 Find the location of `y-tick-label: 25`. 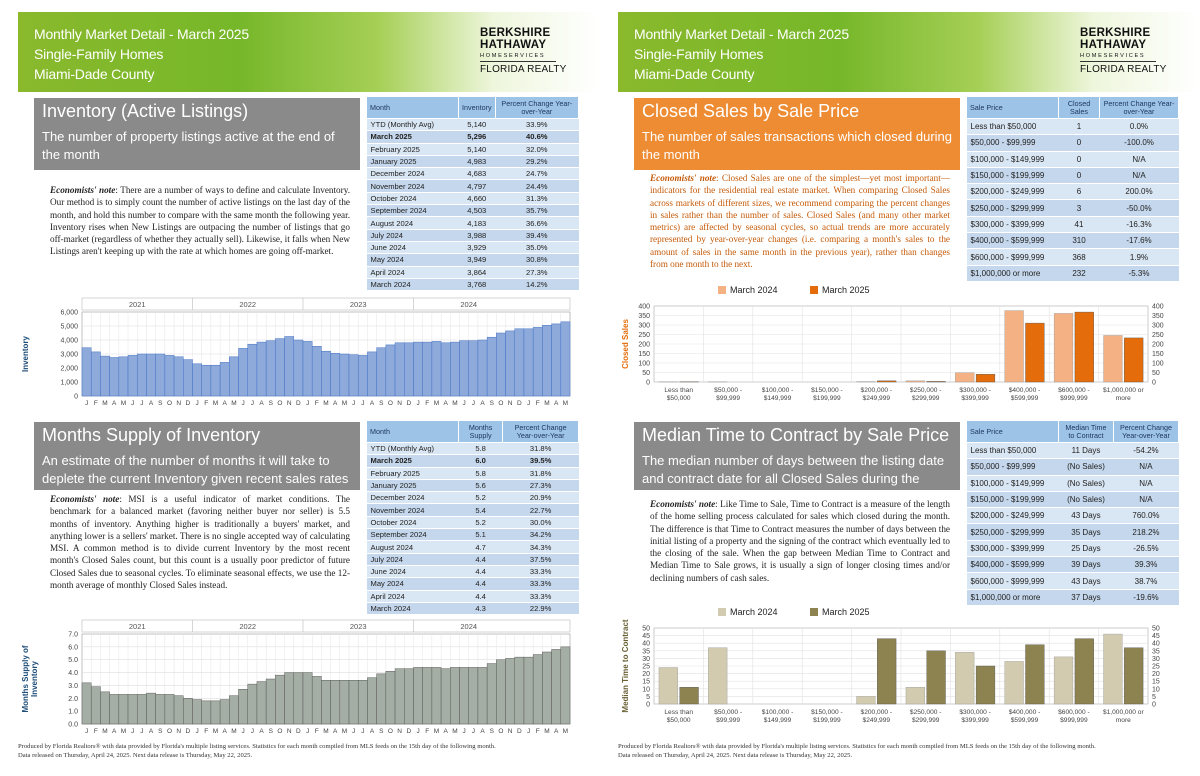

y-tick-label: 25 is located at coordinates (646, 667).